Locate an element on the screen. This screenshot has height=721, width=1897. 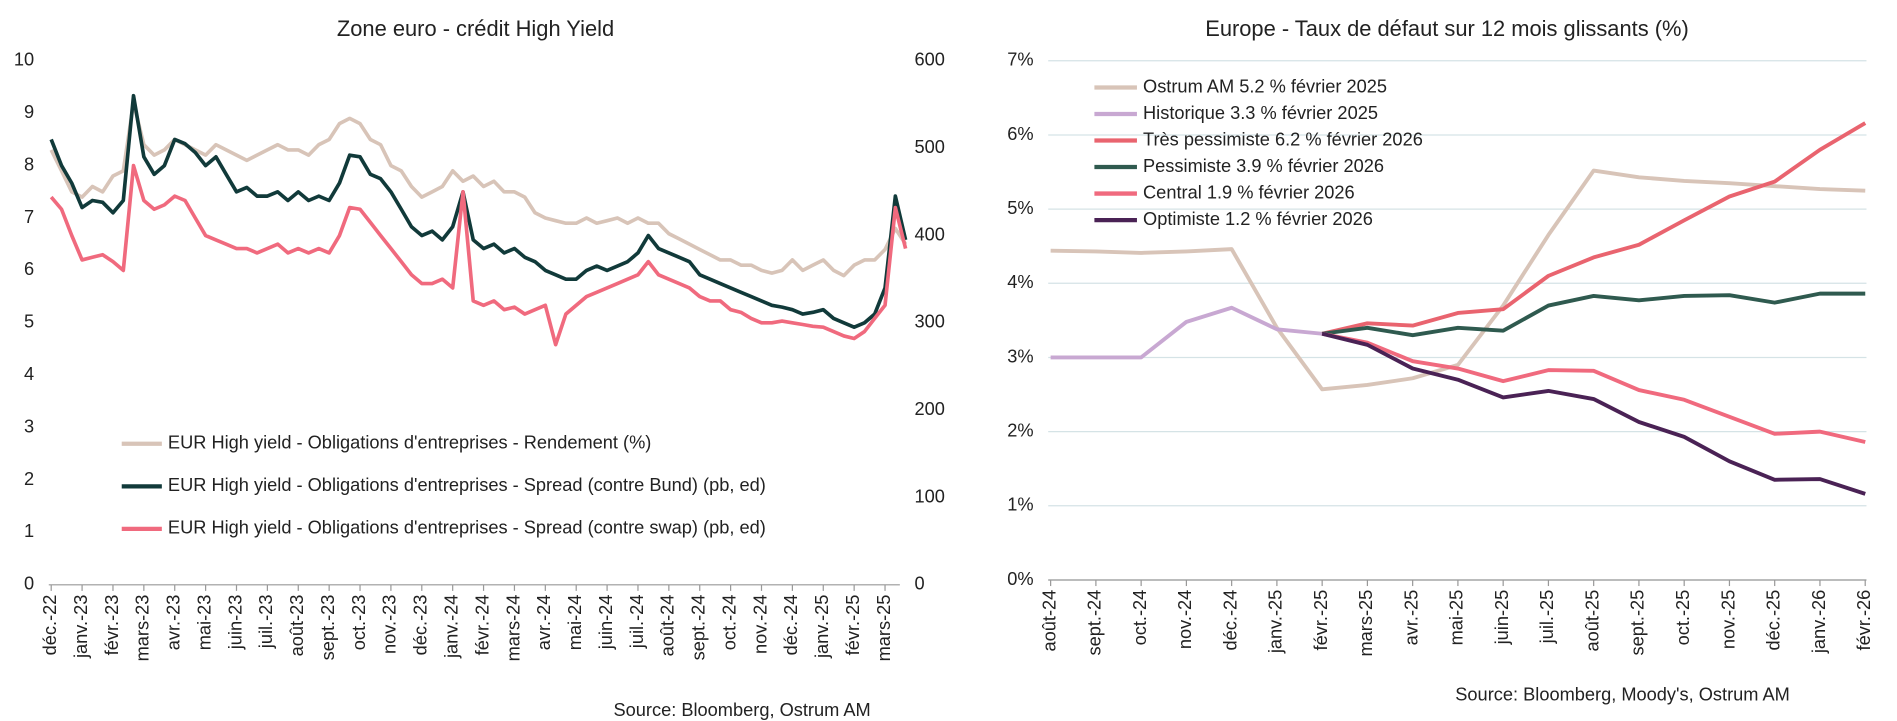
x-tick-label: nov.-25 is located at coordinates (1727, 619).